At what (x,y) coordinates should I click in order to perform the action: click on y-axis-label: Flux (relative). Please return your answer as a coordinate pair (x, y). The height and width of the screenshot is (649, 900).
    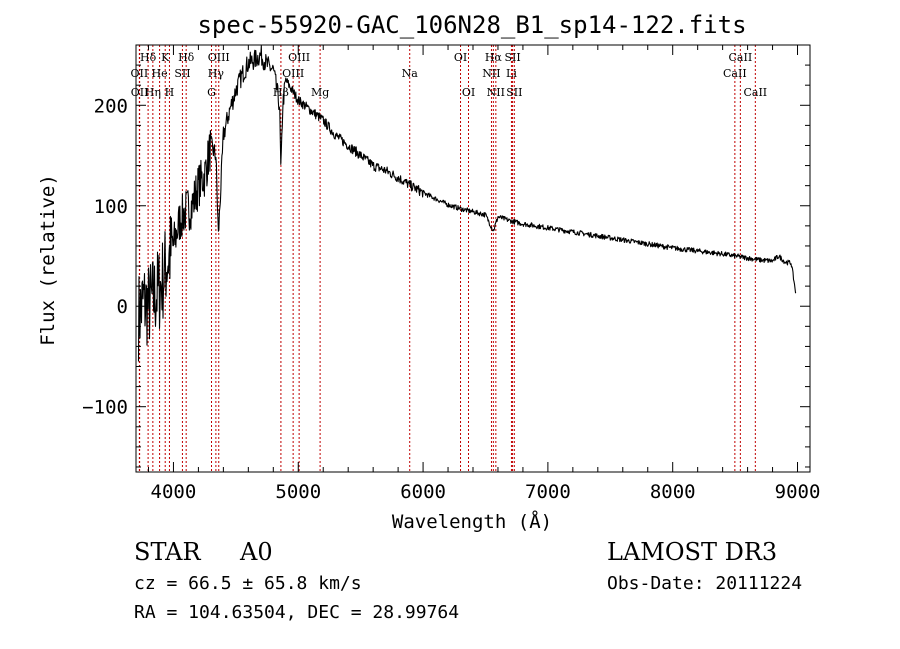
    Looking at the image, I should click on (48, 260).